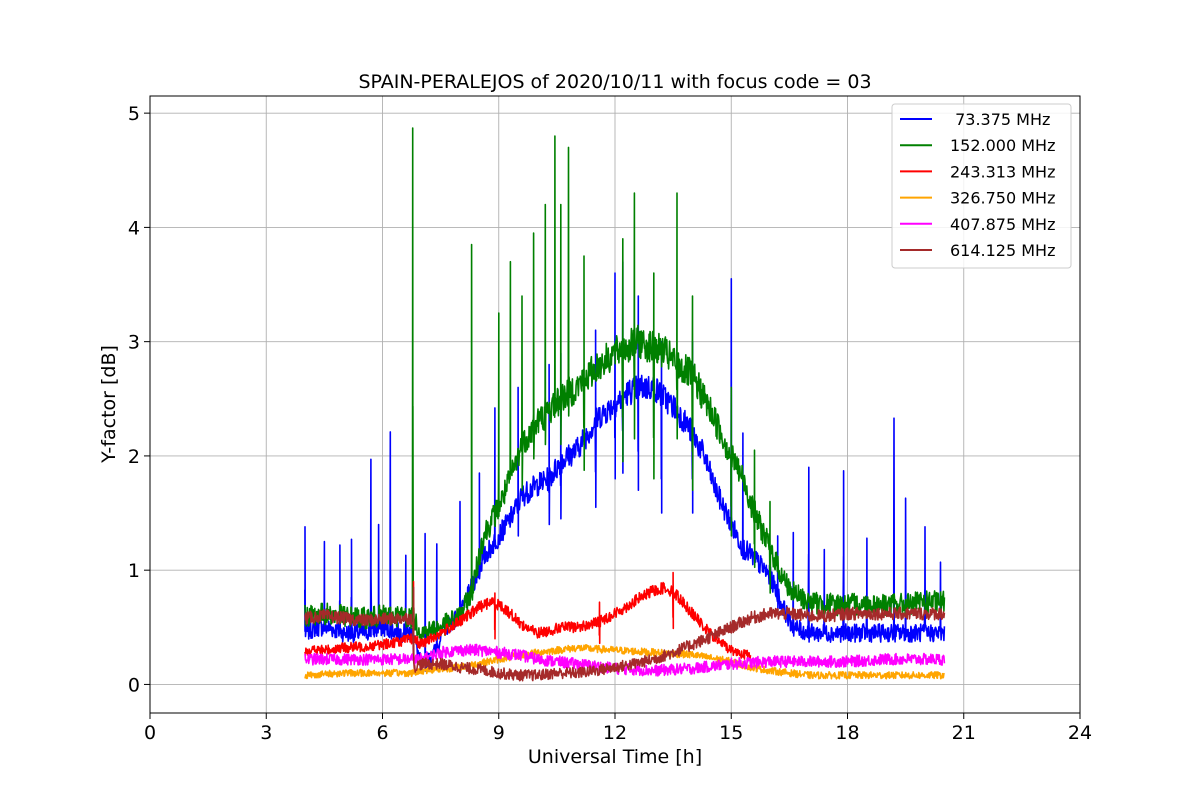  What do you see at coordinates (615, 733) in the screenshot?
I see `x-tick-label: 12` at bounding box center [615, 733].